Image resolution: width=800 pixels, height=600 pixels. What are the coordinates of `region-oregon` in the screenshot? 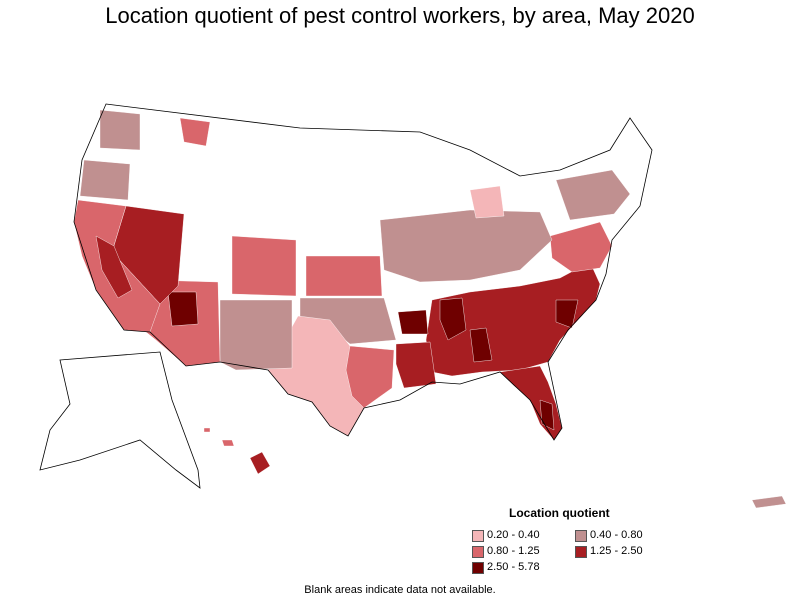 It's located at (105, 180).